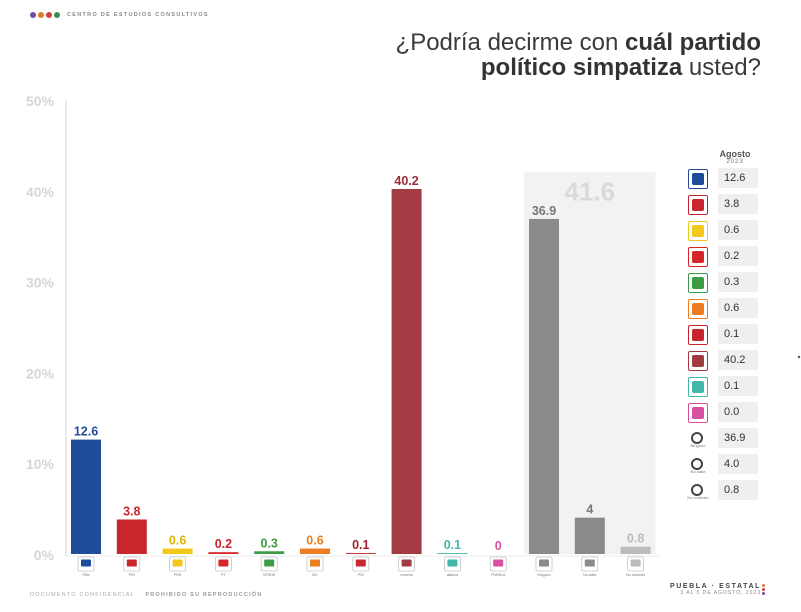  Describe the element at coordinates (452, 575) in the screenshot. I see `x-tick-label: alianza` at that location.